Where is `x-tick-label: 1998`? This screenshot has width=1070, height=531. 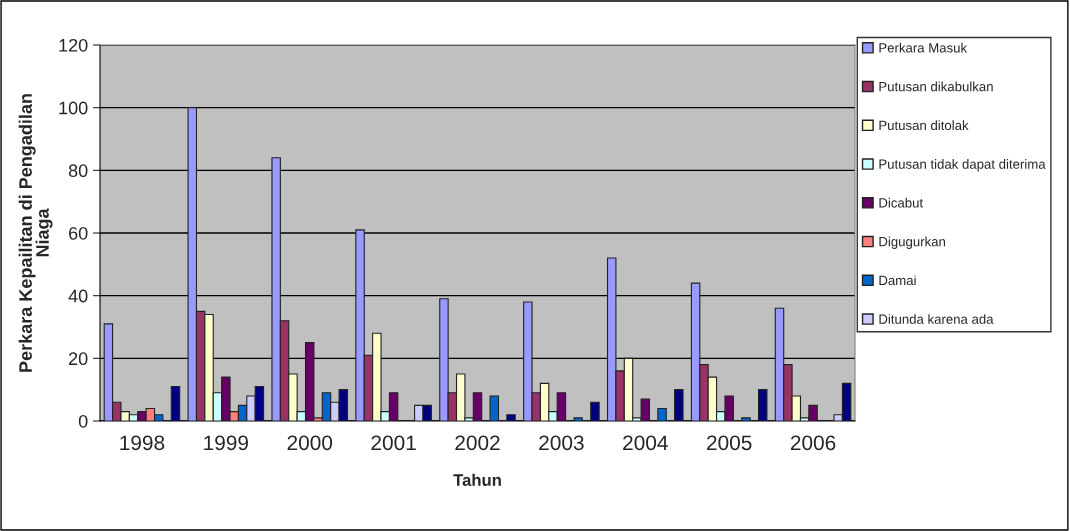 x-tick-label: 1998 is located at coordinates (142, 443).